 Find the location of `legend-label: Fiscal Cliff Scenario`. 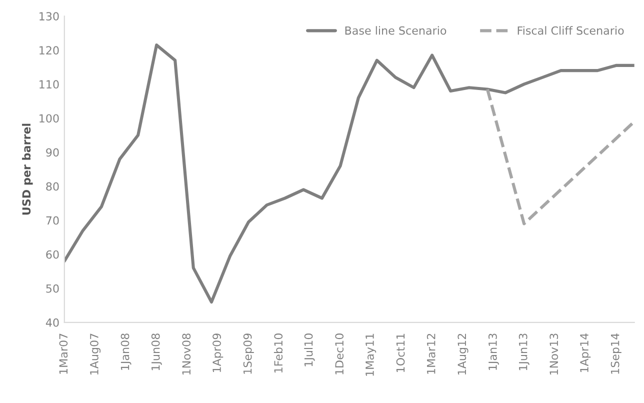

legend-label: Fiscal Cliff Scenario is located at coordinates (571, 30).